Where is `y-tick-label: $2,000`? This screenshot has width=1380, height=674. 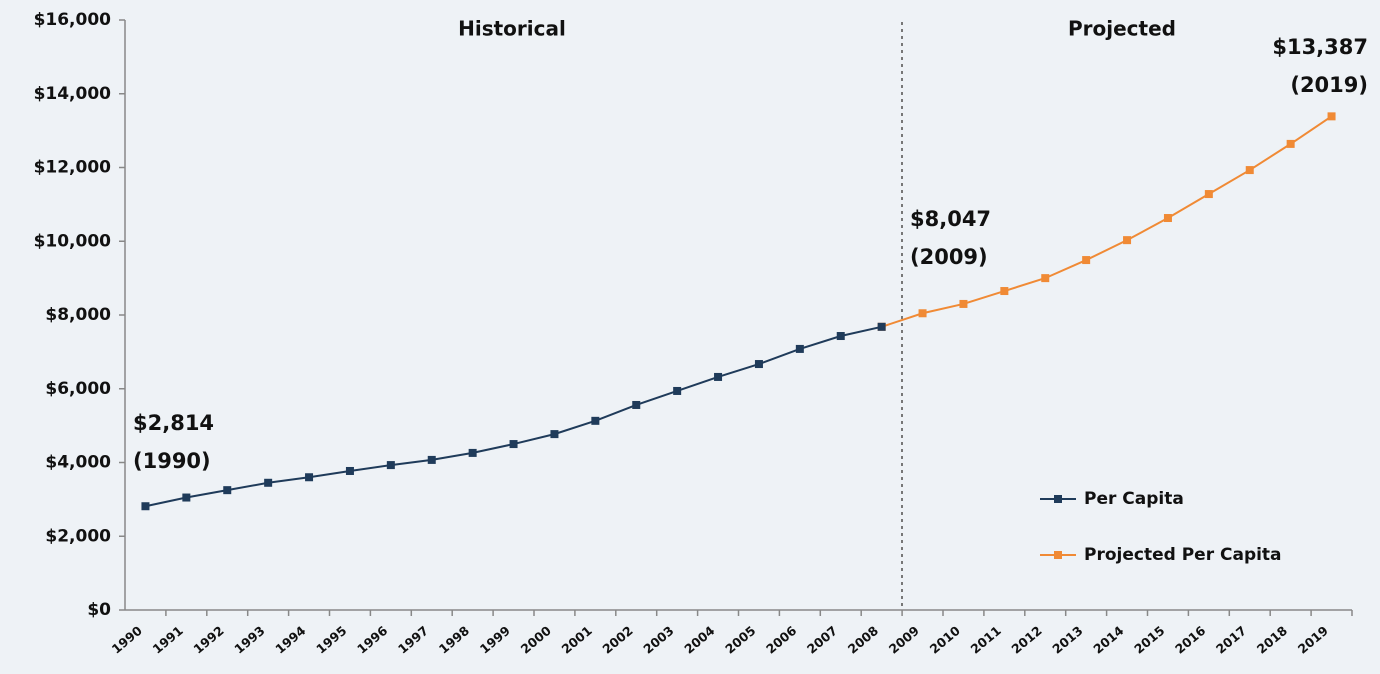 y-tick-label: $2,000 is located at coordinates (78, 536).